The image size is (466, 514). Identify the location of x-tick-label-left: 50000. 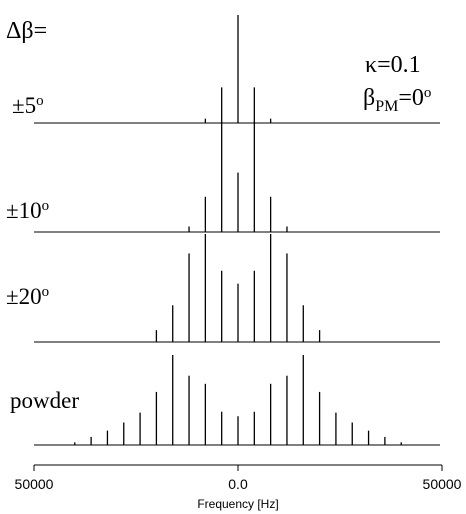
(34, 484).